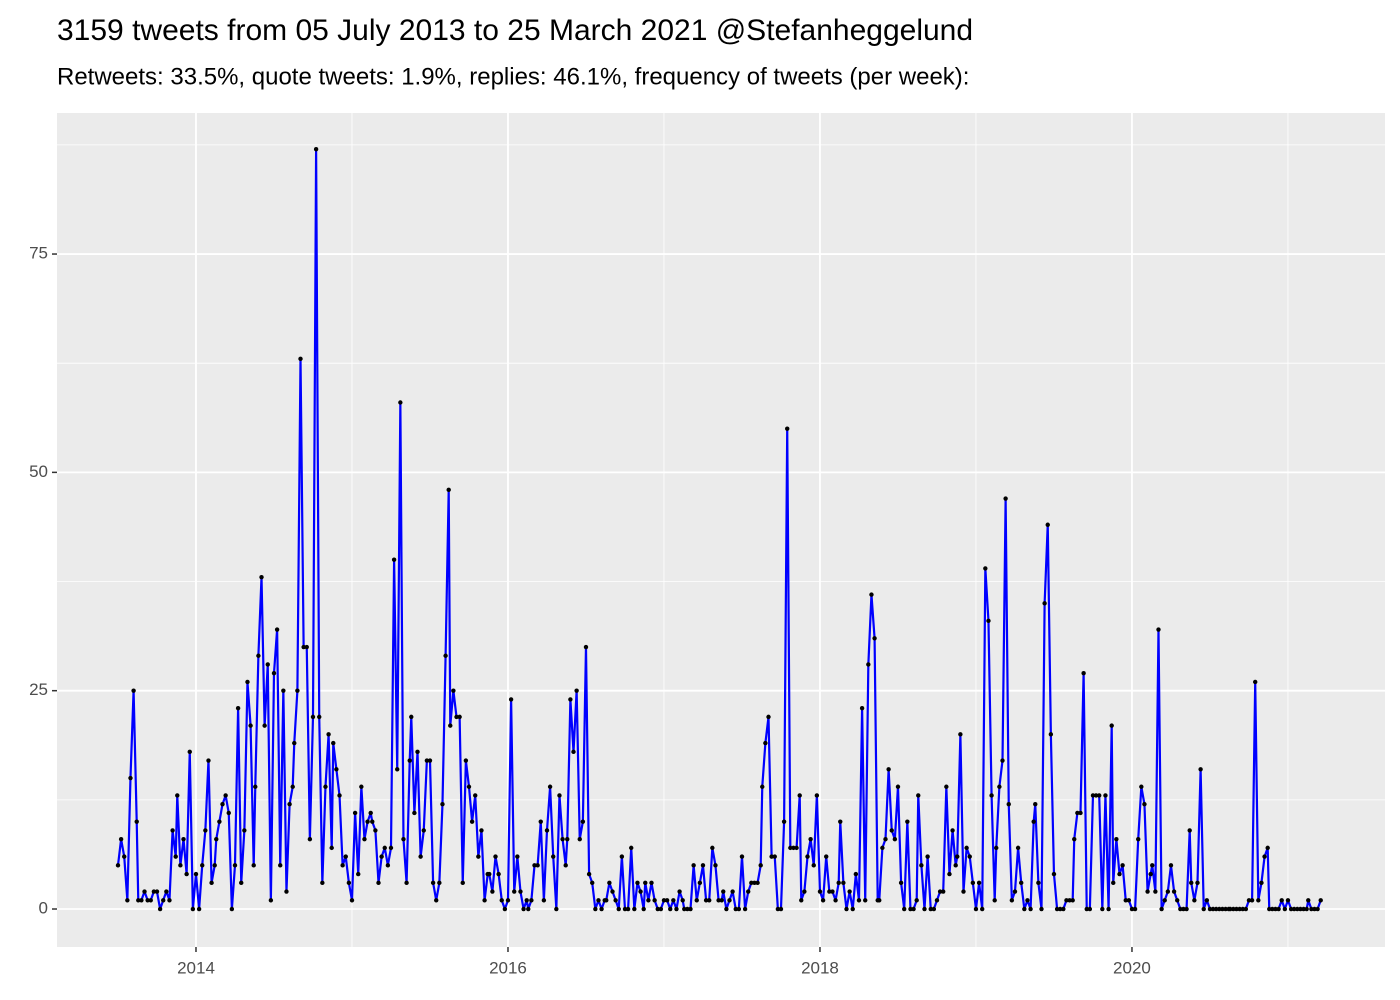 Image resolution: width=1400 pixels, height=1000 pixels. Describe the element at coordinates (196, 967) in the screenshot. I see `x-tick-label: 2014` at that location.